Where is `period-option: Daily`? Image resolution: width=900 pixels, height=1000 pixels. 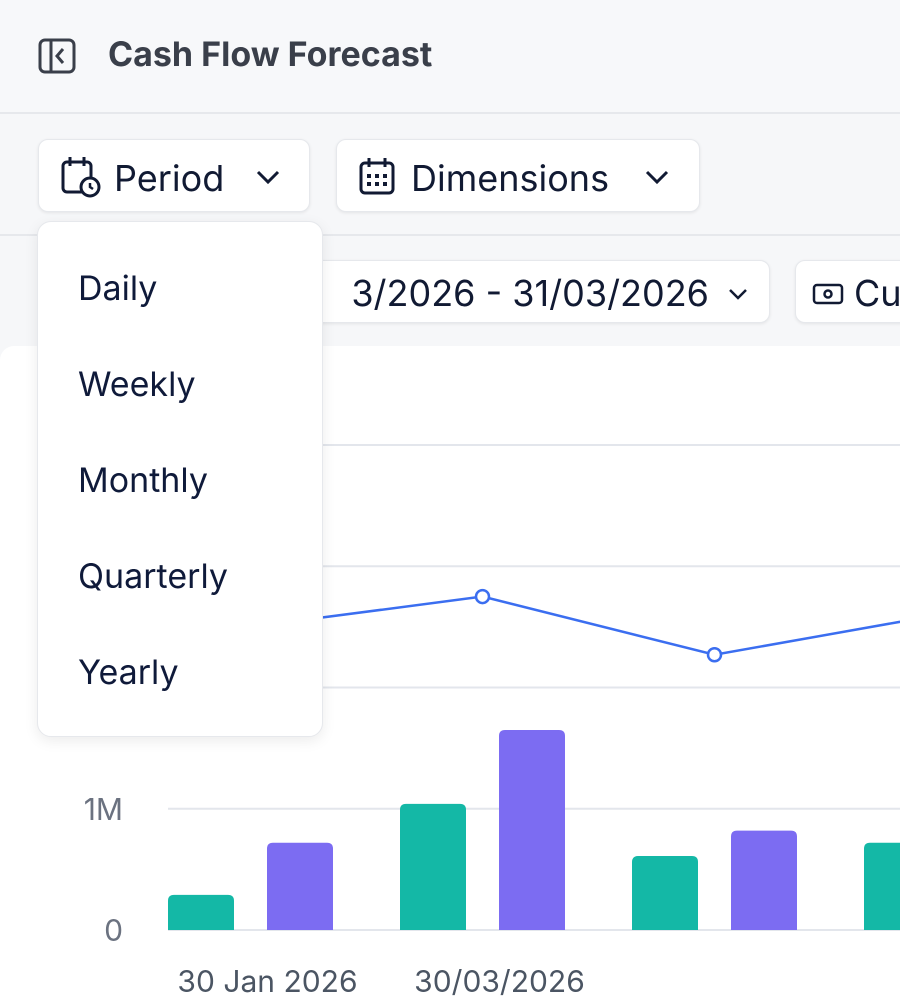 period-option: Daily is located at coordinates (118, 288).